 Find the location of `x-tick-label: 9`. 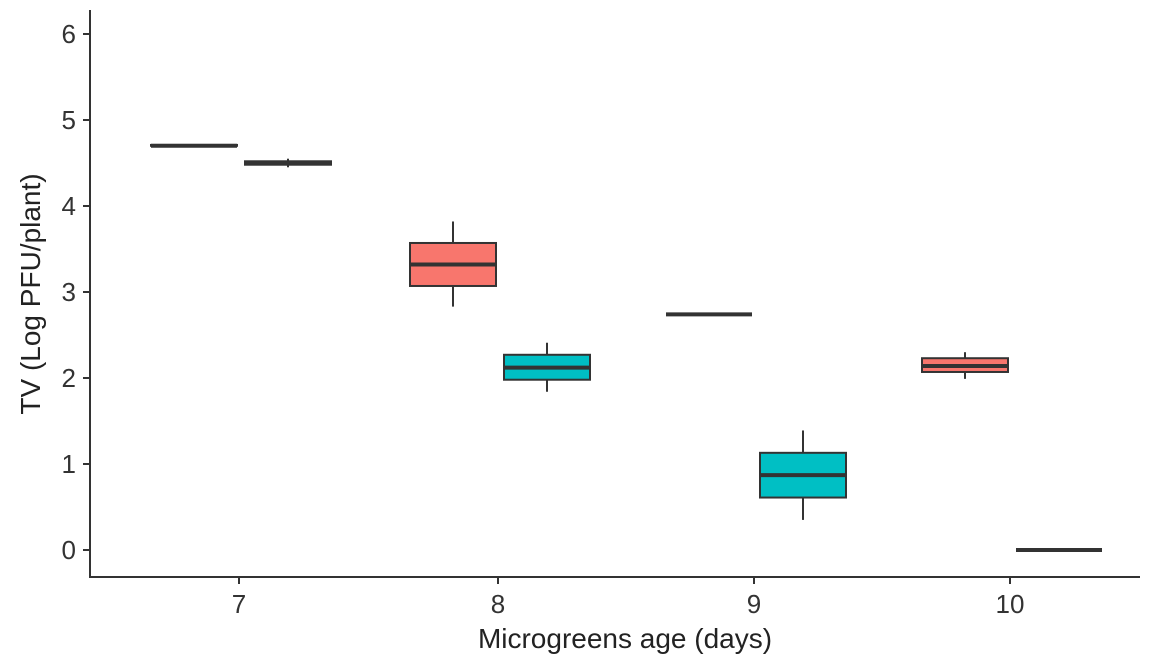

x-tick-label: 9 is located at coordinates (754, 604).